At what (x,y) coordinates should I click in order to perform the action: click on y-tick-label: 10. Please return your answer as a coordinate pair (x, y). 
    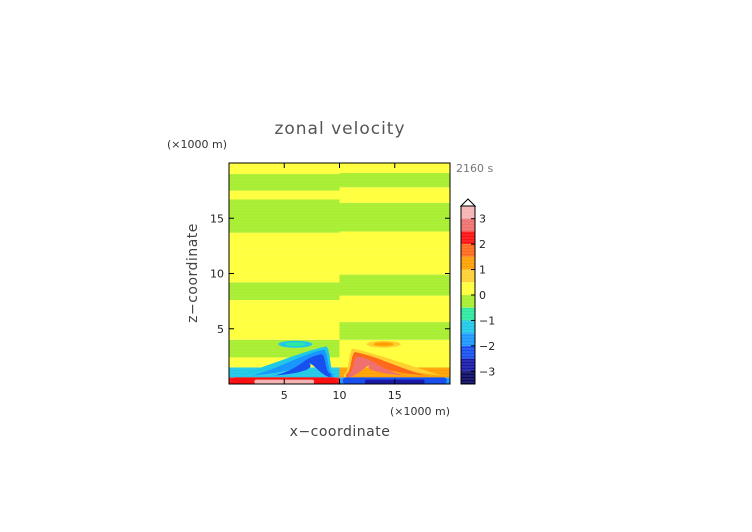
    Looking at the image, I should click on (217, 274).